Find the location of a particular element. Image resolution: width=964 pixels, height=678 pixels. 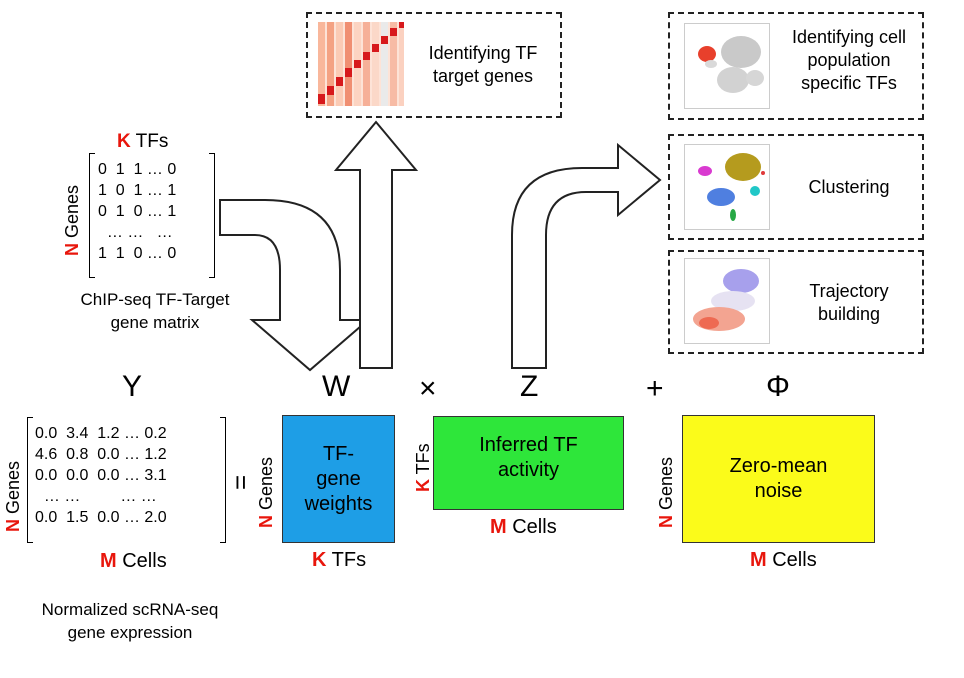

curved-down-arrow is located at coordinates (295, 285).